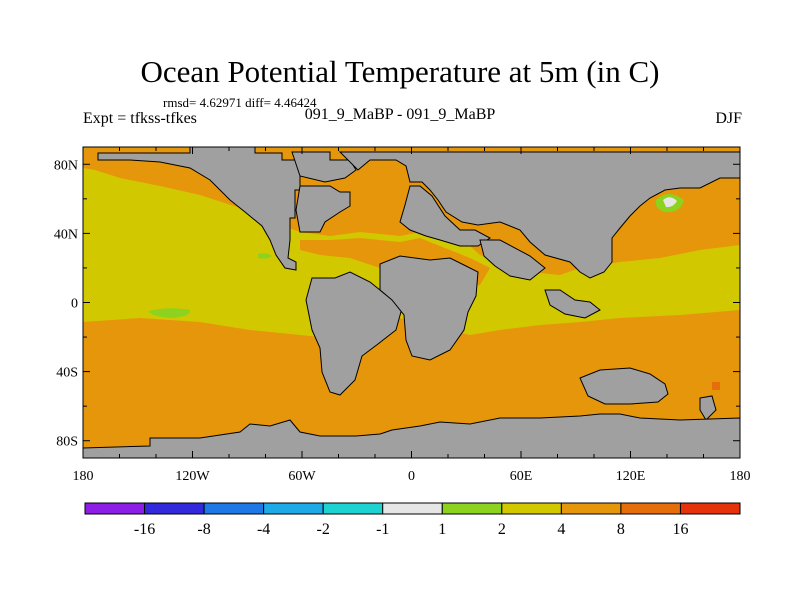 The height and width of the screenshot is (600, 800). I want to click on y-tick-label: 40S, so click(67, 373).